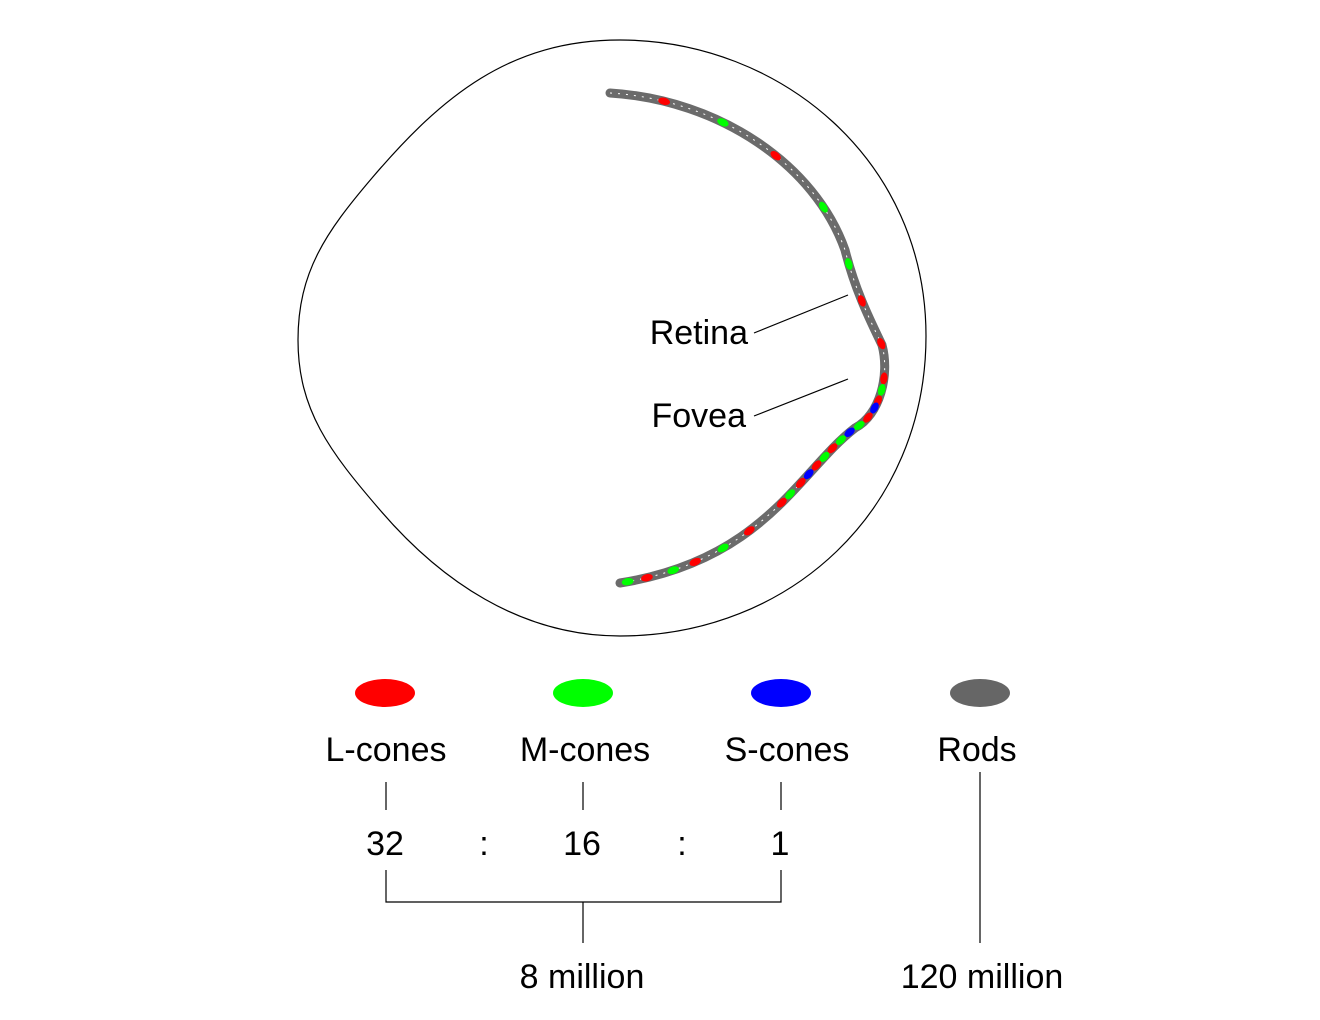  What do you see at coordinates (787, 750) in the screenshot?
I see `s-cones-label: S-cones` at bounding box center [787, 750].